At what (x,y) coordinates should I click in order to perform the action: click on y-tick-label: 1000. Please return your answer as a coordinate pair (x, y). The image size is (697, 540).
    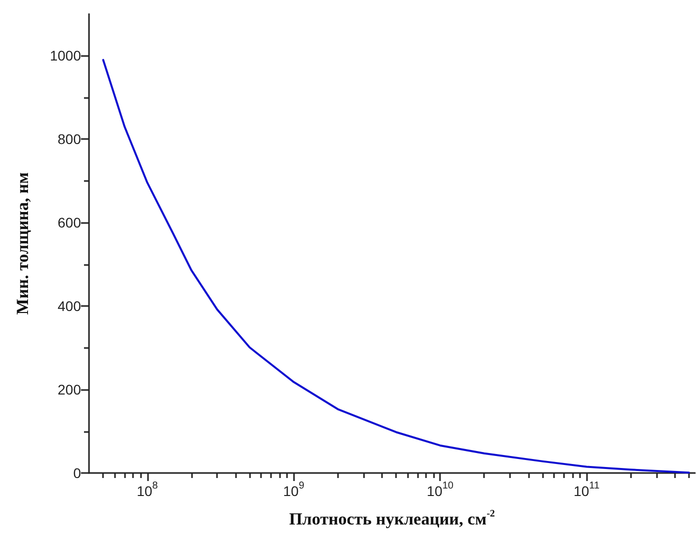
    Looking at the image, I should click on (66, 56).